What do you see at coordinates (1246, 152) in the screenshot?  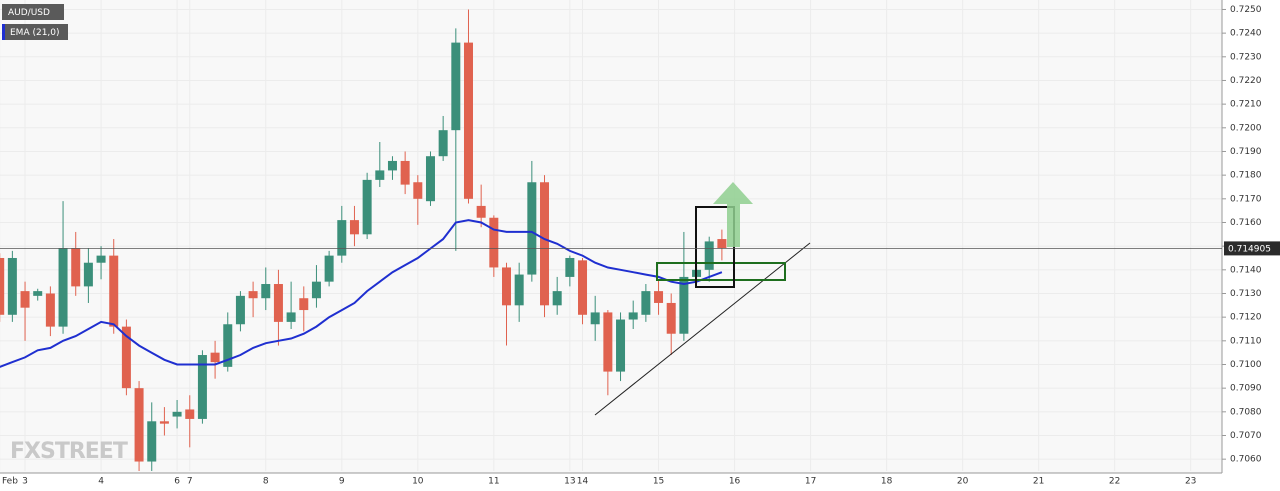 I see `y-tick-label: 0.7190` at bounding box center [1246, 152].